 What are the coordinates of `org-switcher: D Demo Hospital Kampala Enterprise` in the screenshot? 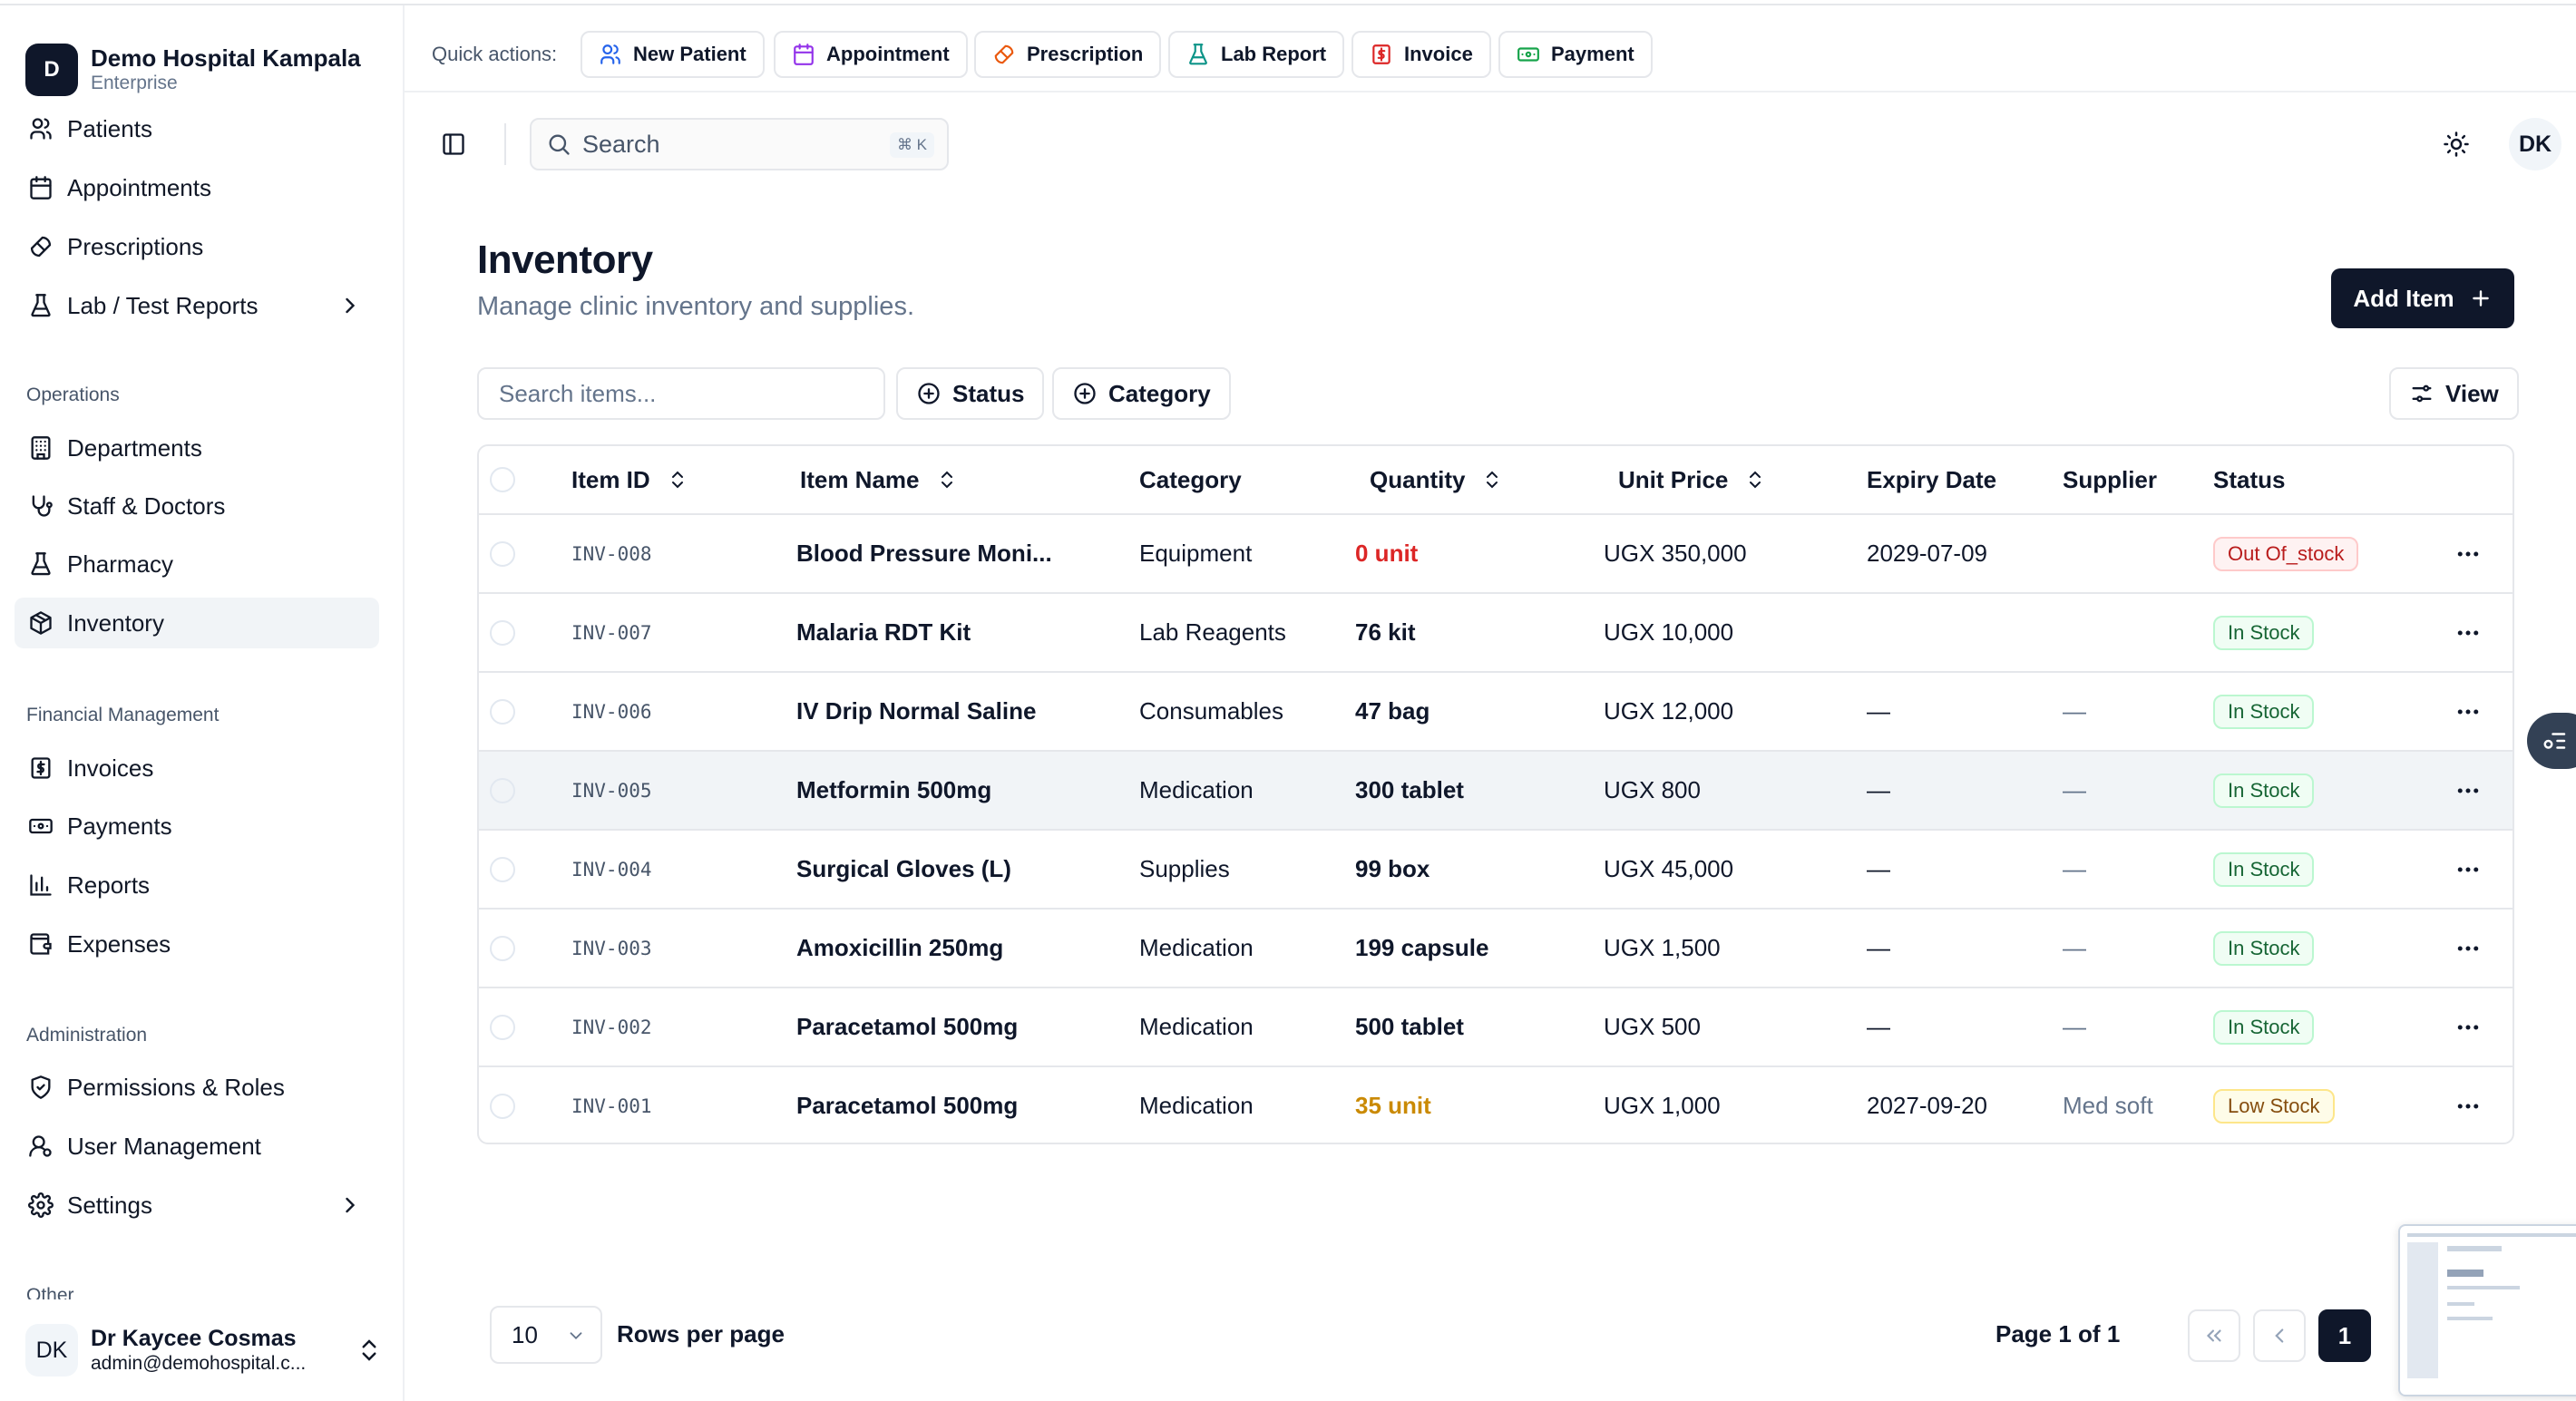 It's located at (193, 70).